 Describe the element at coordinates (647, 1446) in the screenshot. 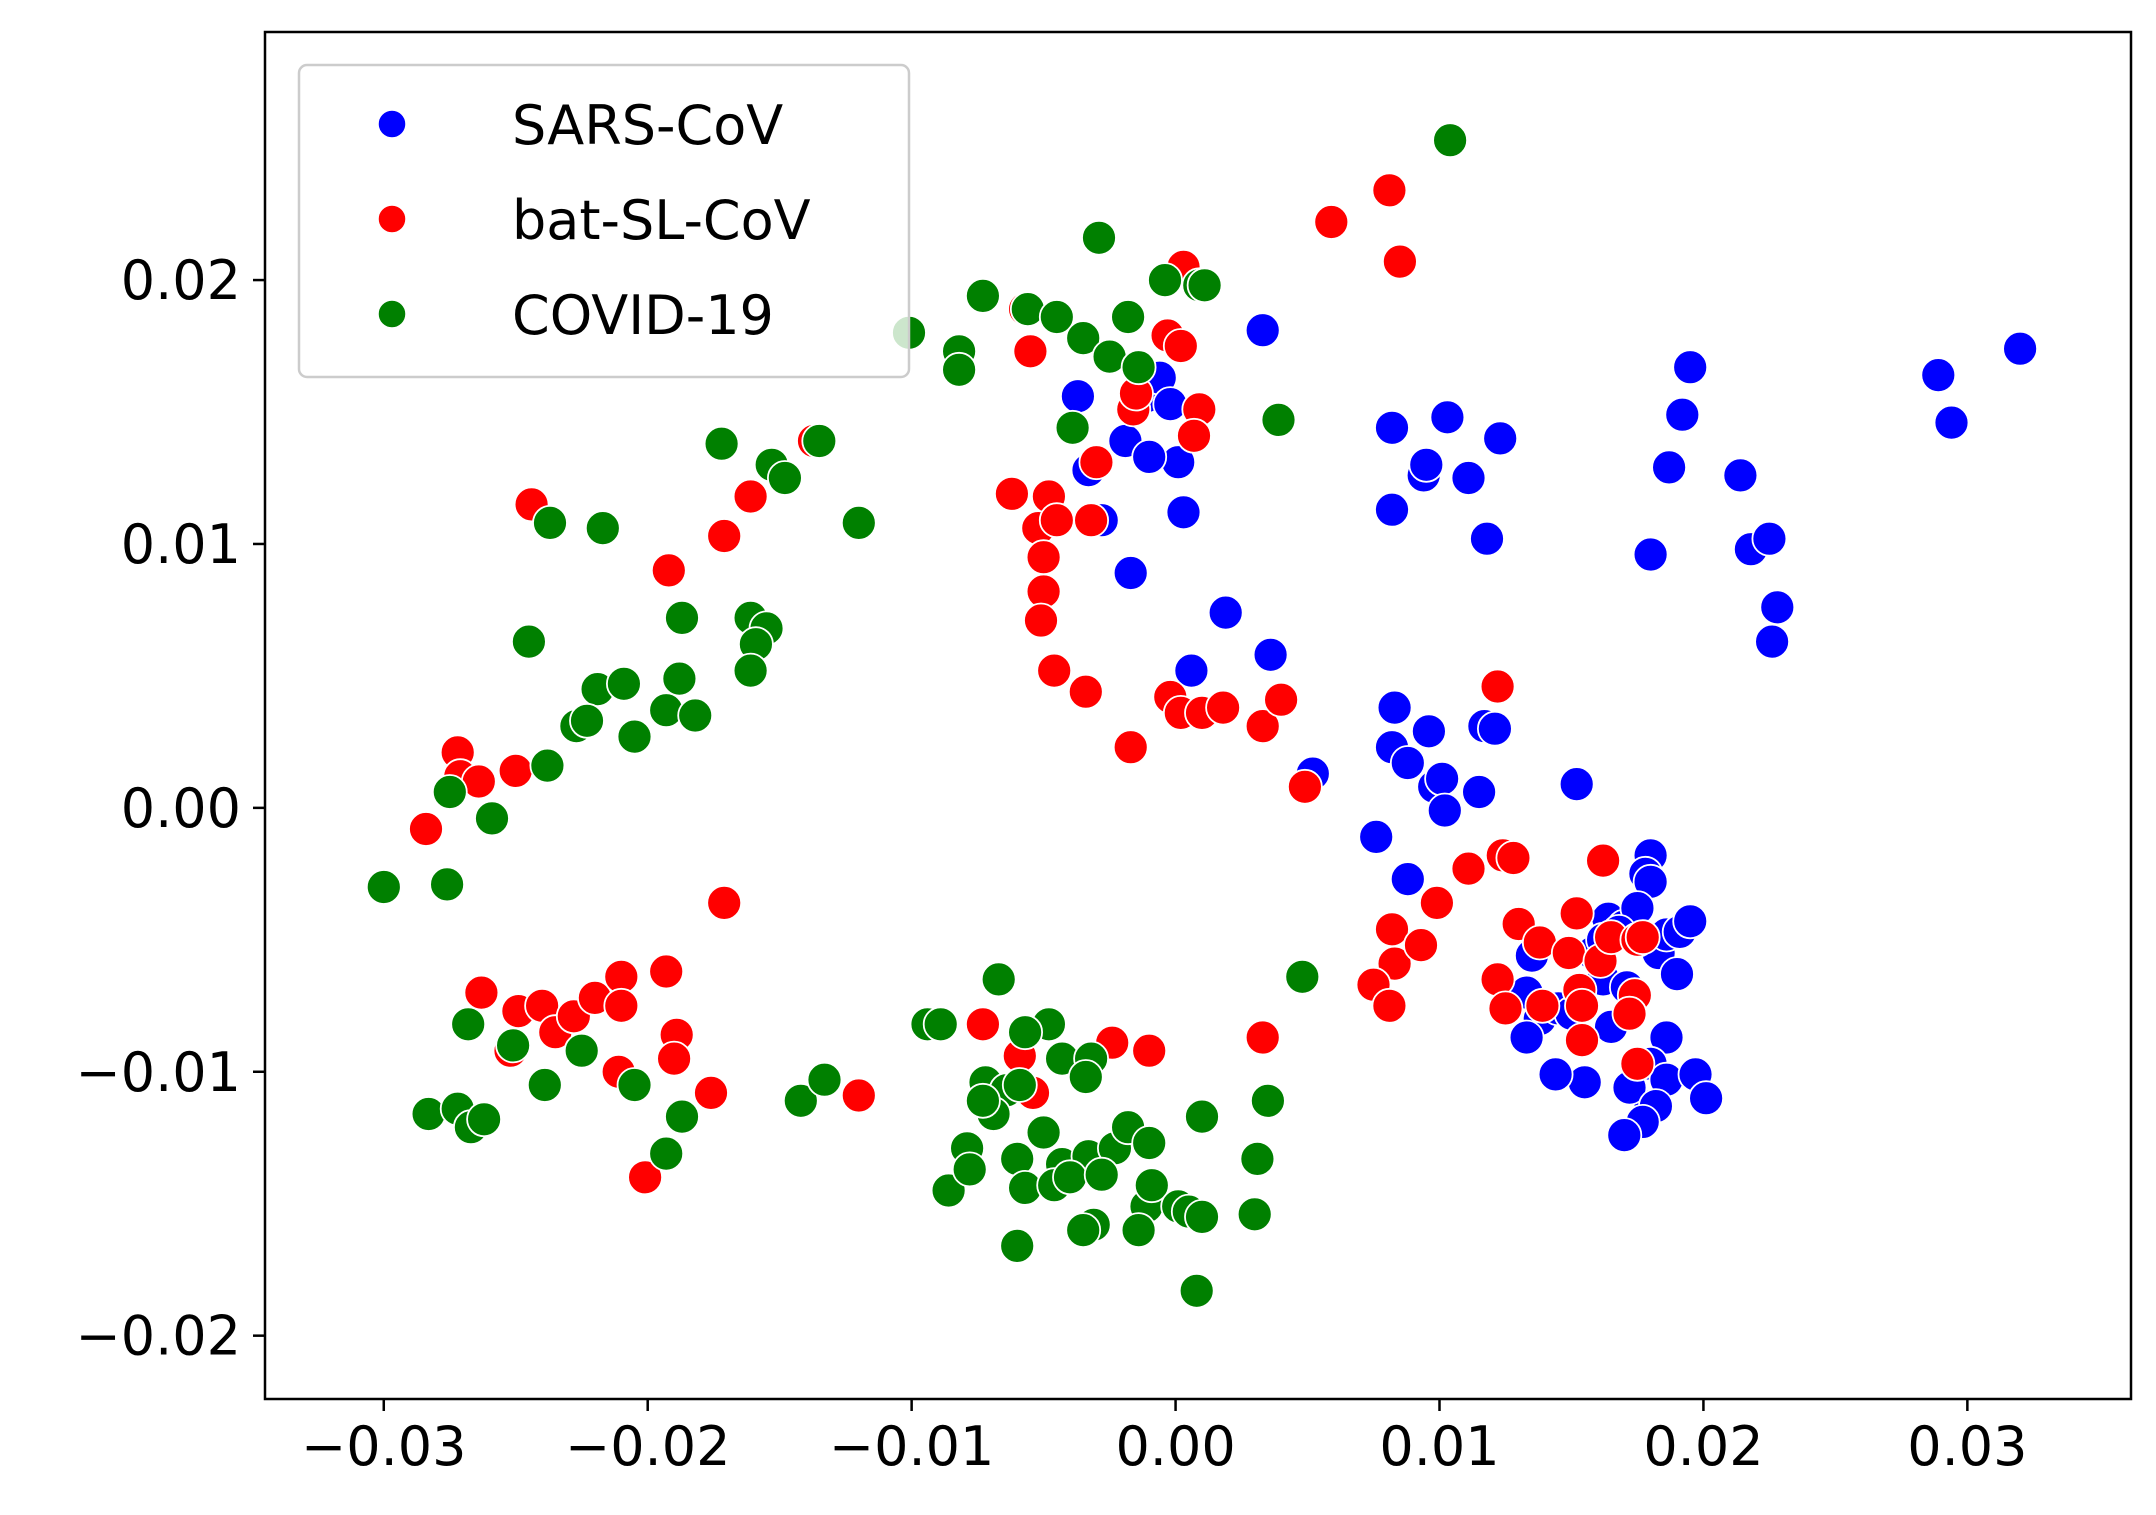

I see `x-tick-label: −0.02` at that location.